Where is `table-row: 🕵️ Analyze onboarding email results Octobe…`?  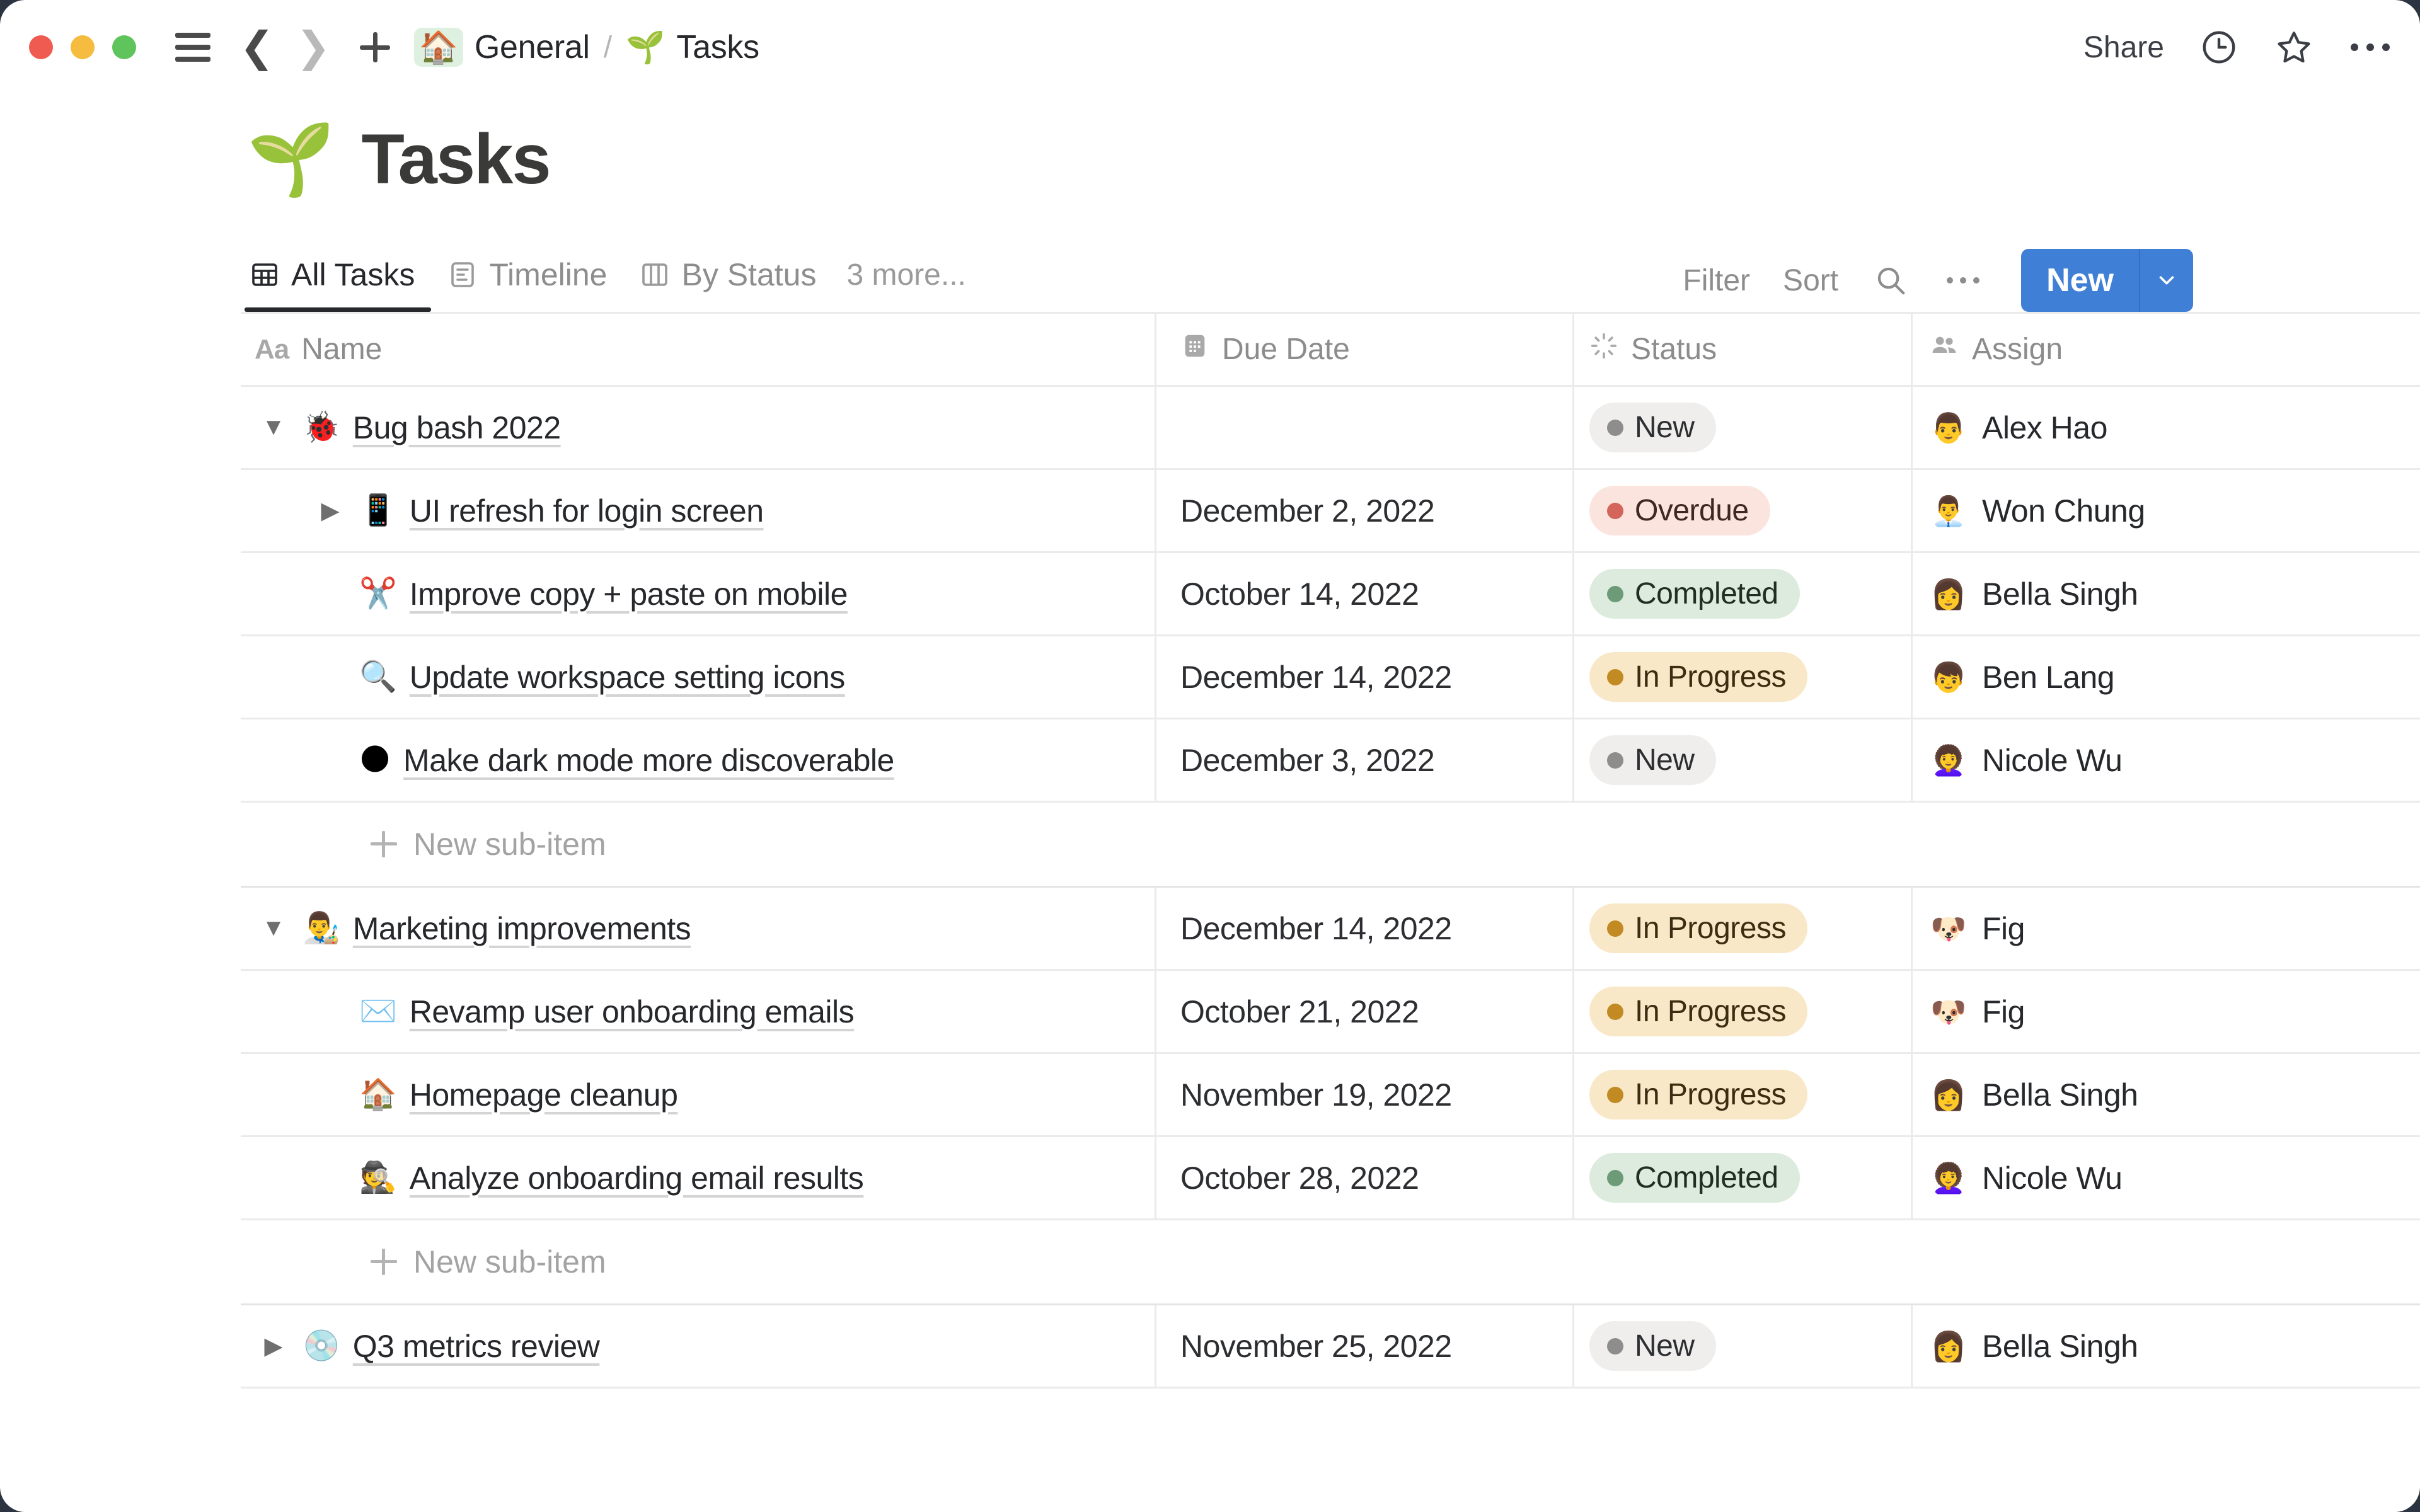 table-row: 🕵️ Analyze onboarding email results Octobe… is located at coordinates (1330, 1178).